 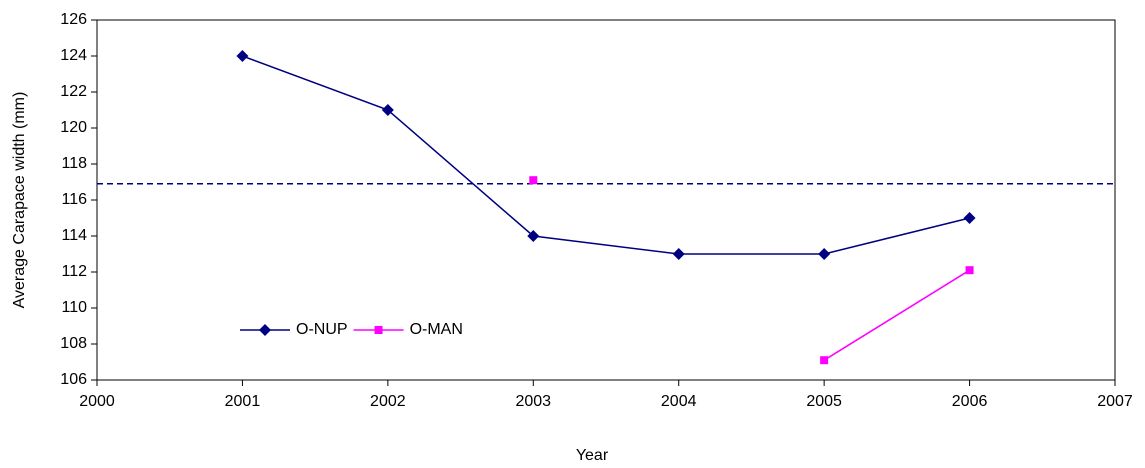 I want to click on x-tick-label: 2002, so click(x=388, y=401).